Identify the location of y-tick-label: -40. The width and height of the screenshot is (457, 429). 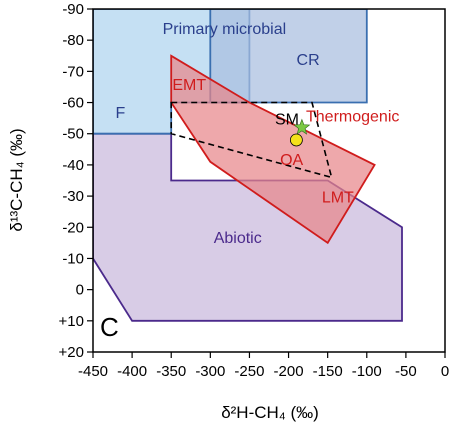
(73, 165).